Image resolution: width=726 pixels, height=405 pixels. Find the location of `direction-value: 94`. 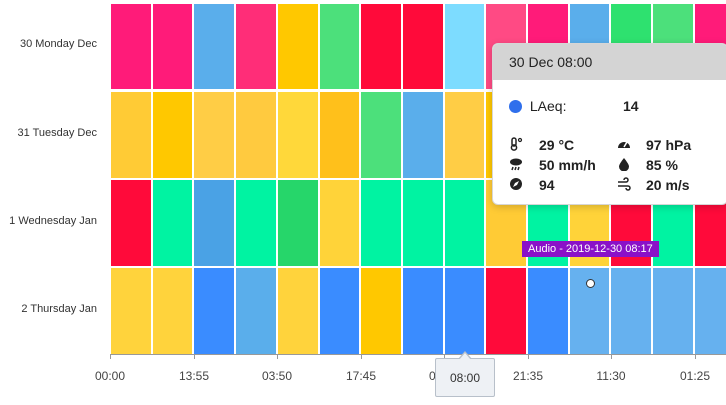

direction-value: 94 is located at coordinates (547, 185).